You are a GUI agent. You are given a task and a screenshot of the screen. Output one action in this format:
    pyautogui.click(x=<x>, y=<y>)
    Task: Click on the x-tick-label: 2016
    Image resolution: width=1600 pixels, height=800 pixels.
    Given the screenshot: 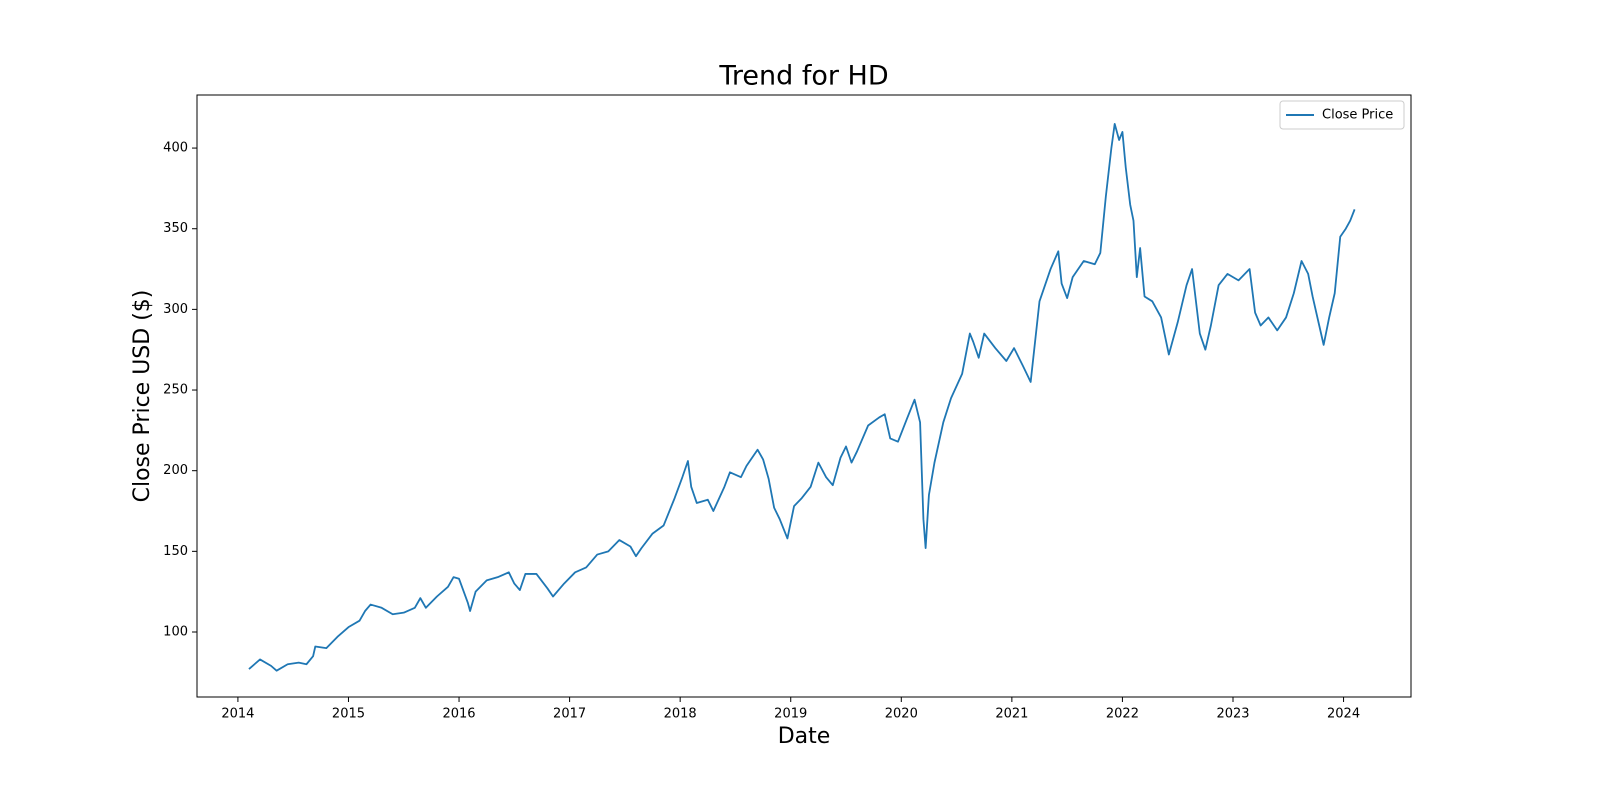 What is the action you would take?
    pyautogui.click(x=458, y=714)
    